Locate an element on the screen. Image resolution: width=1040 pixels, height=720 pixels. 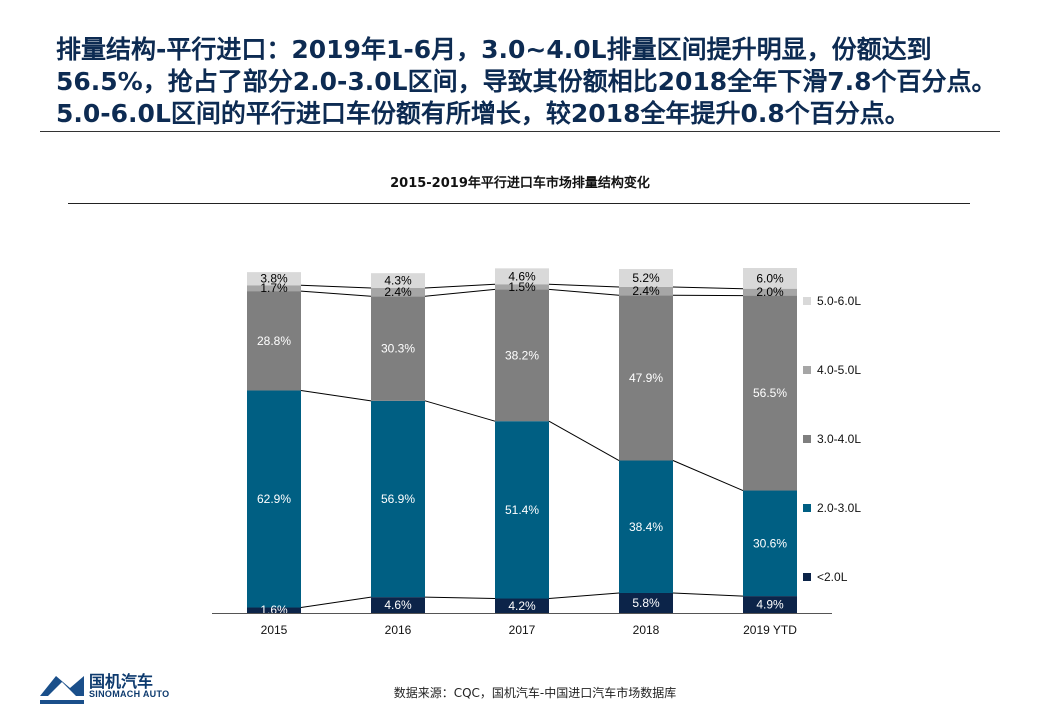
data-label: 56.5% is located at coordinates (770, 393).